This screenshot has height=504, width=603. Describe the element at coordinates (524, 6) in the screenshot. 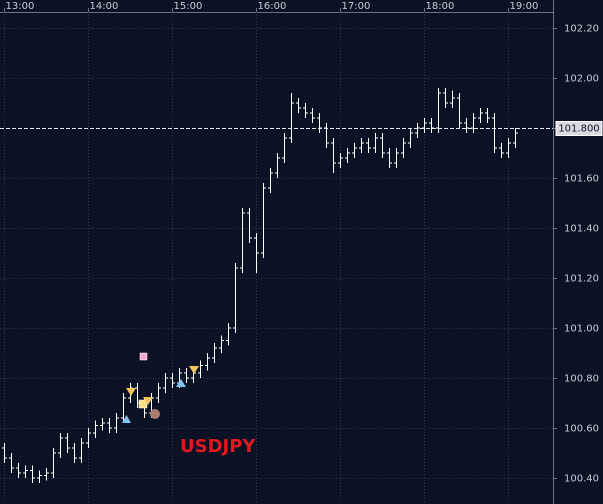

I see `x-tick-label: 19:00` at that location.